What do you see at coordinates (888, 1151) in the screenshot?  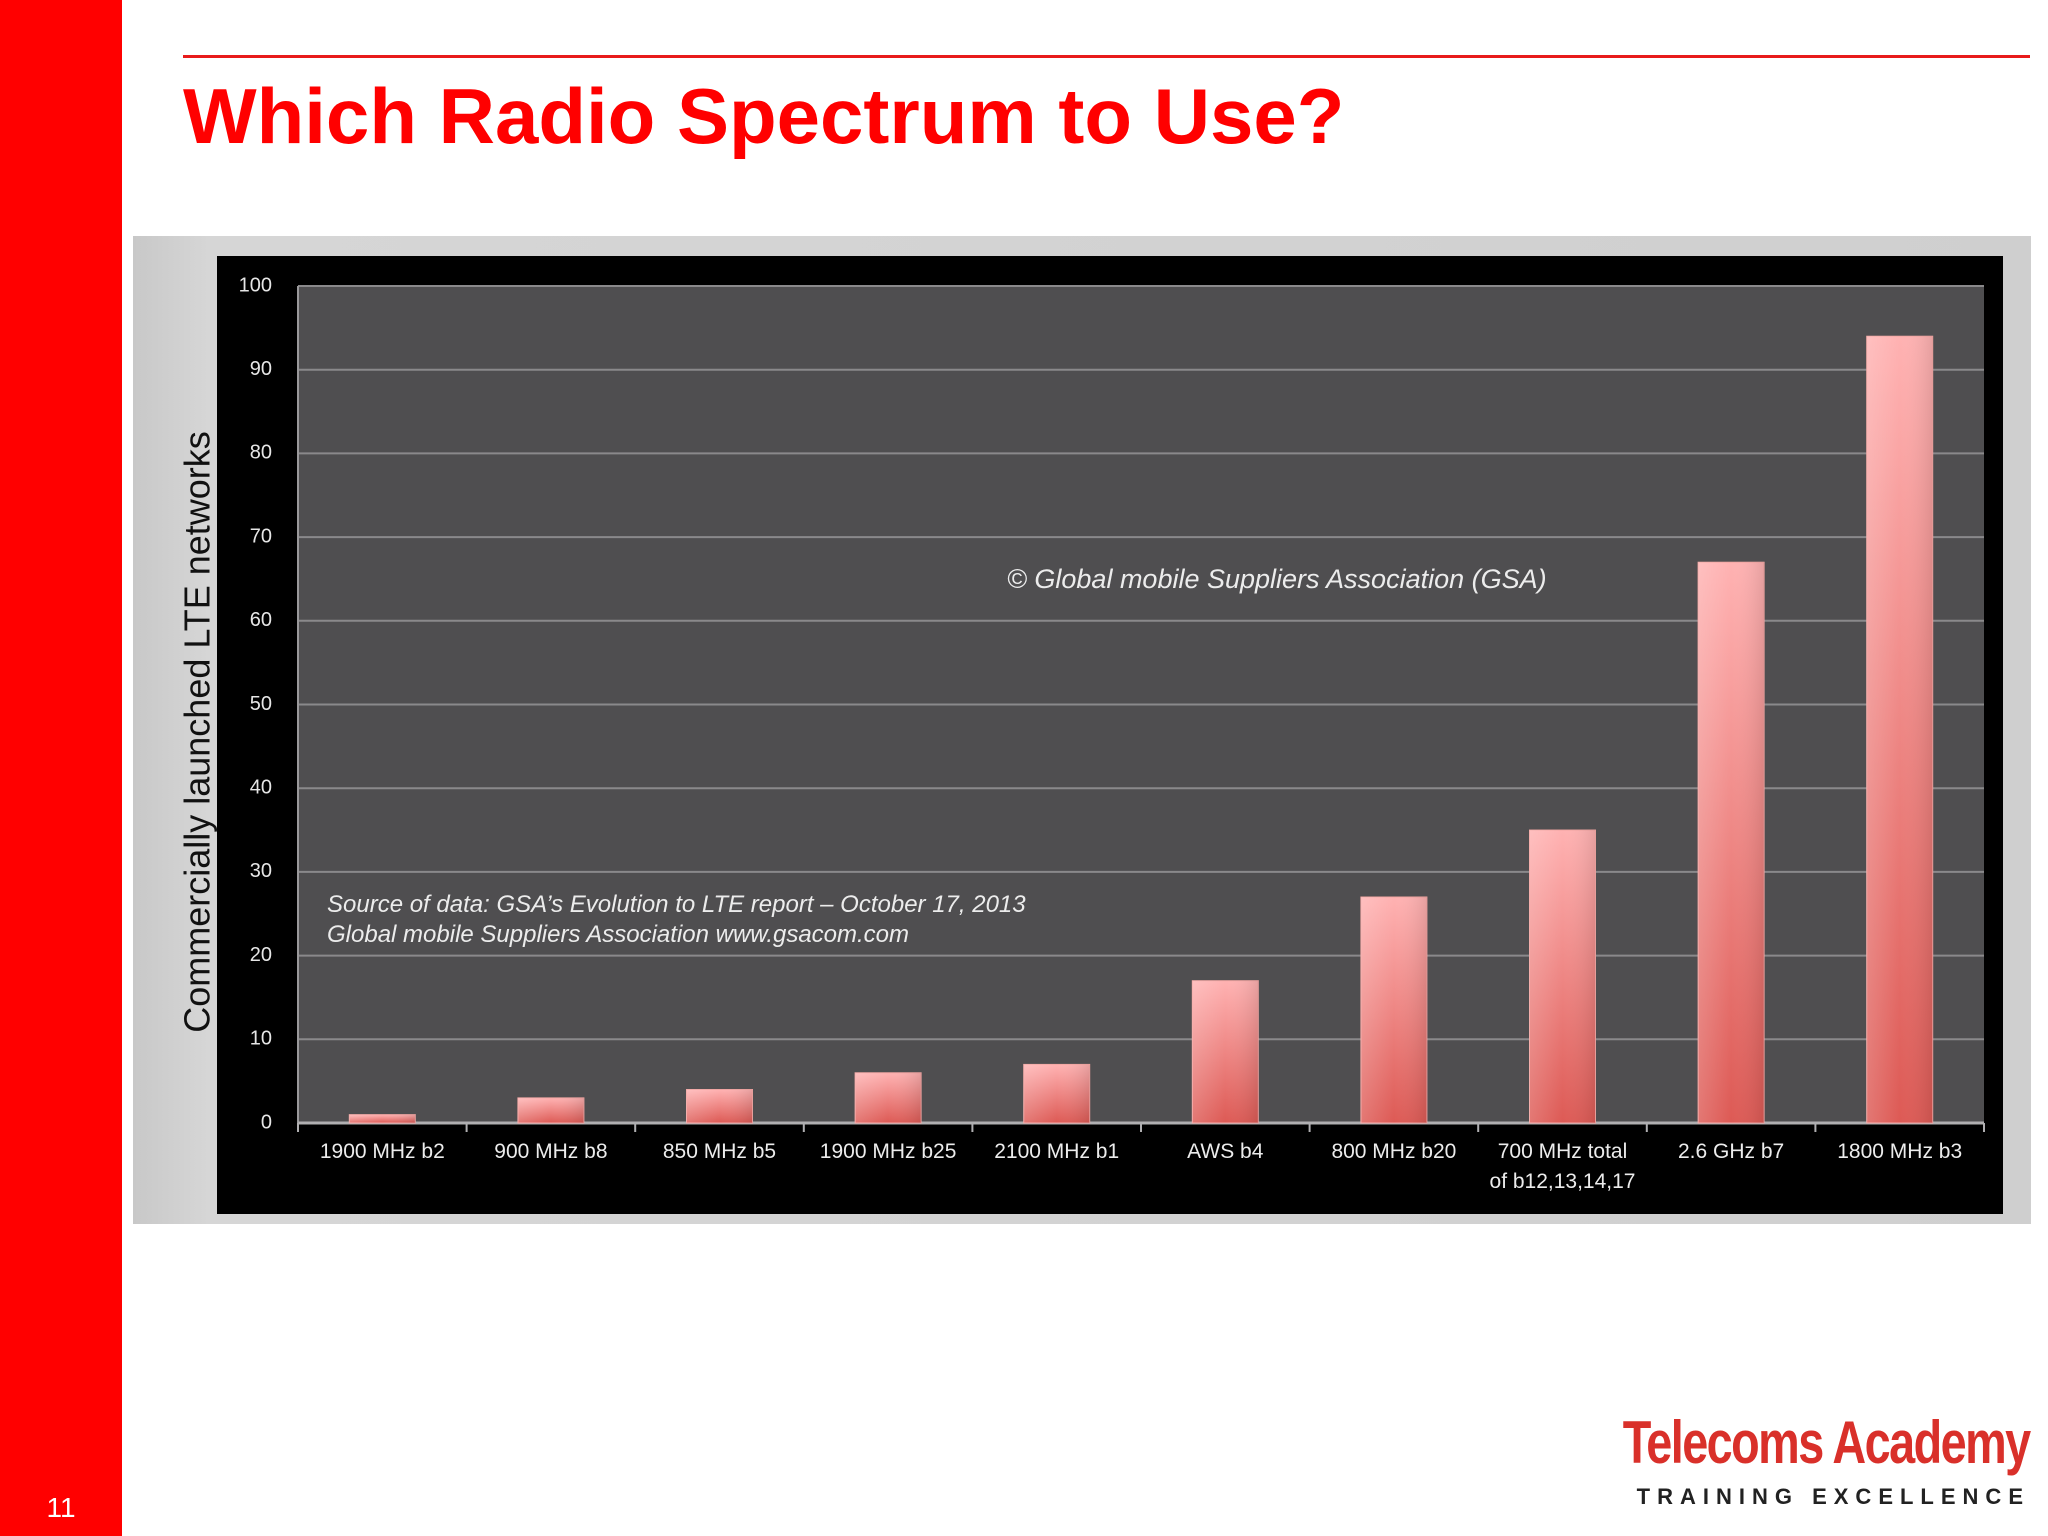 I see `x-tick-label: 1900 MHz b25` at bounding box center [888, 1151].